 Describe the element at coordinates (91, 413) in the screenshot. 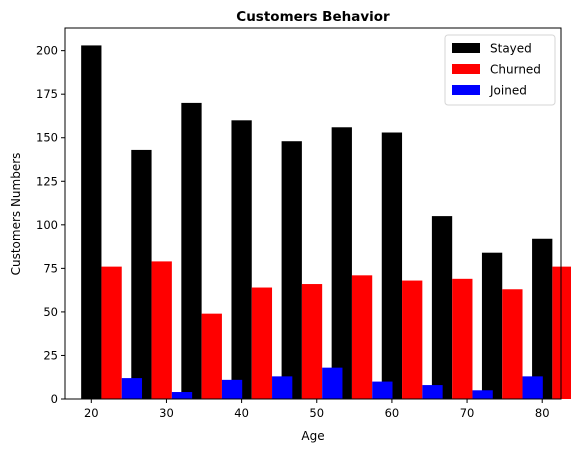

I see `x-tick-label-0: 20` at that location.